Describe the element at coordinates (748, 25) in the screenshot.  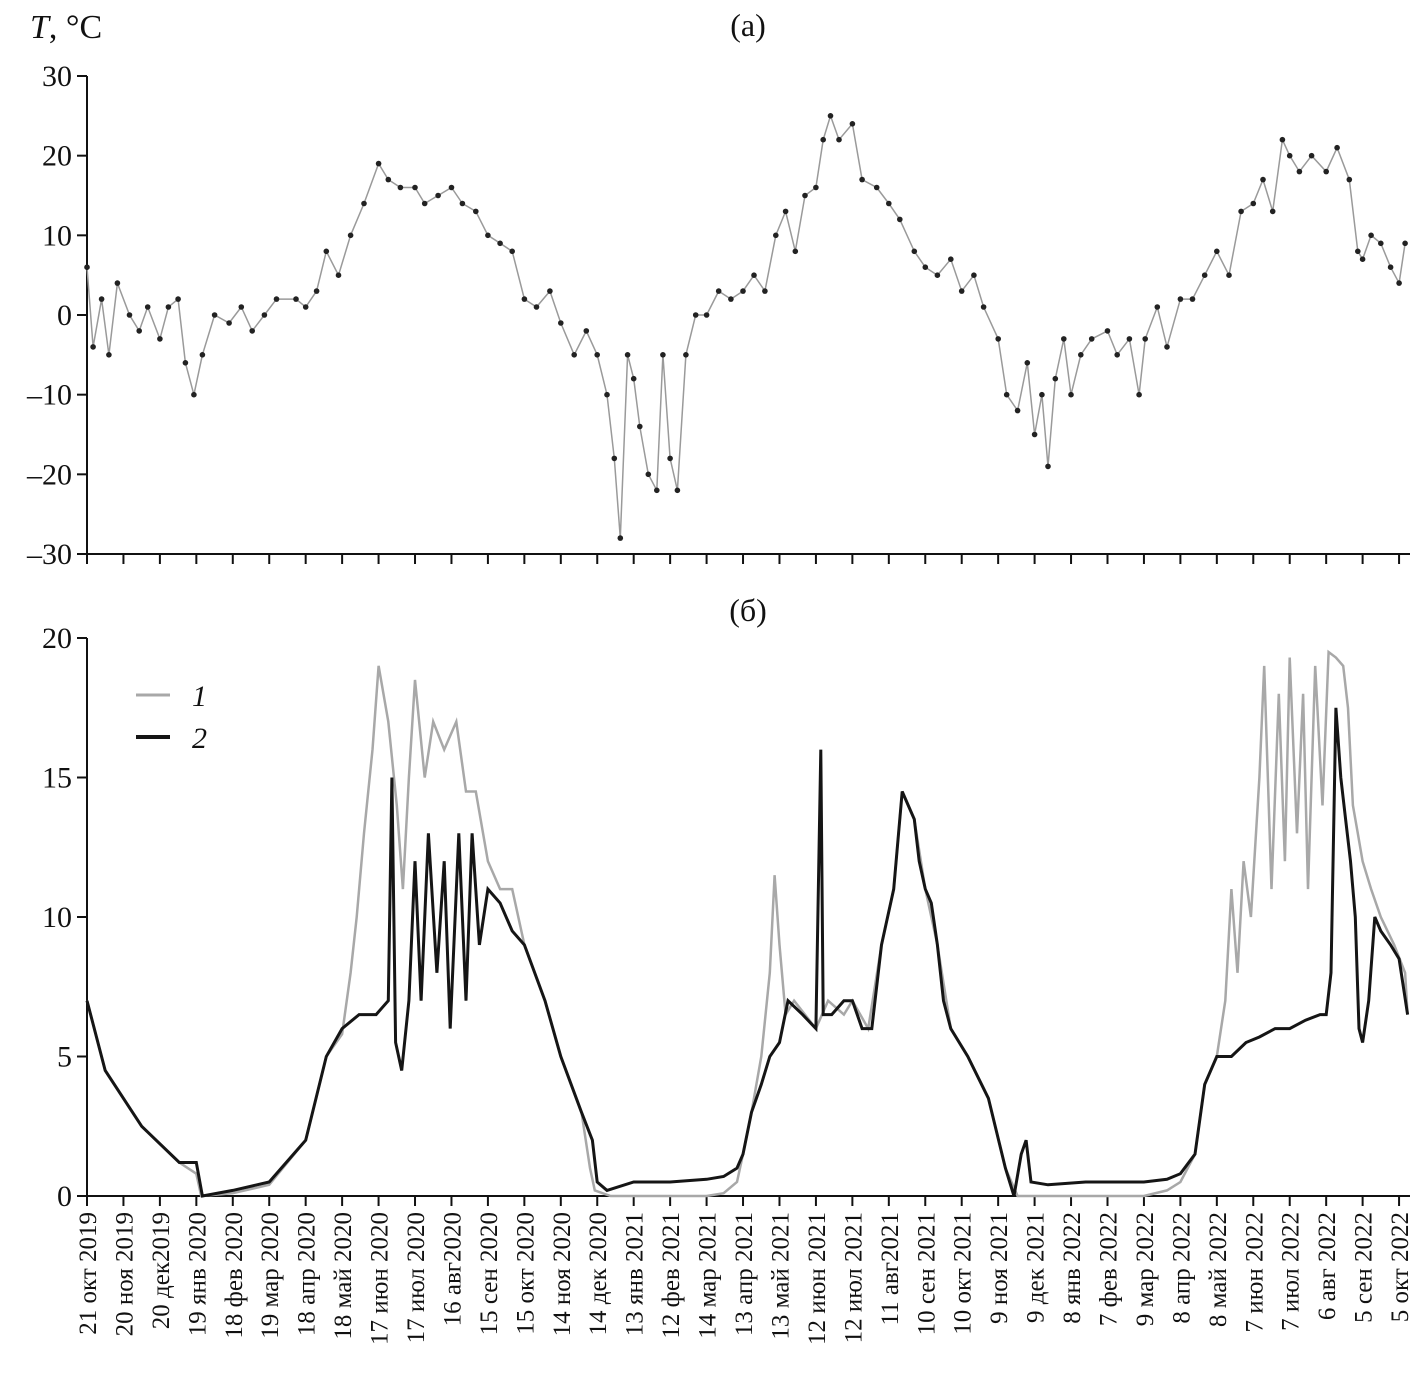
I see `panel-a-label: (а)` at that location.